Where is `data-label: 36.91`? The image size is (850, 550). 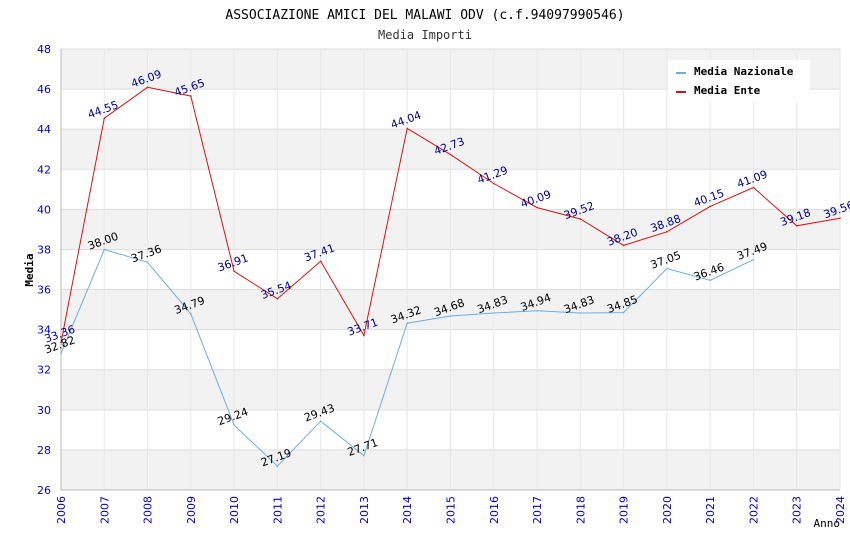 data-label: 36.91 is located at coordinates (233, 263).